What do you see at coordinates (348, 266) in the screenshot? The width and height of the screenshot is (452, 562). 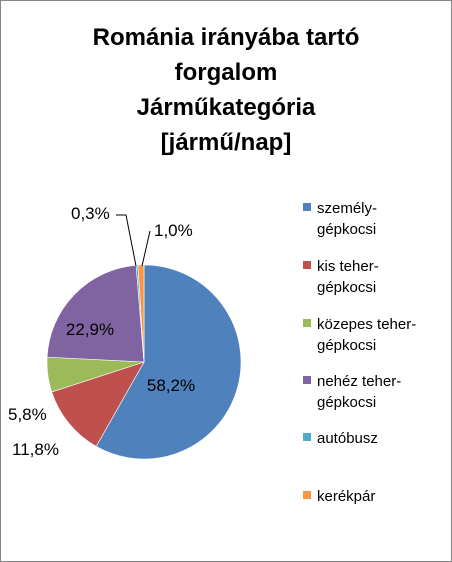 I see `legend-label-1-0: kis teher-` at bounding box center [348, 266].